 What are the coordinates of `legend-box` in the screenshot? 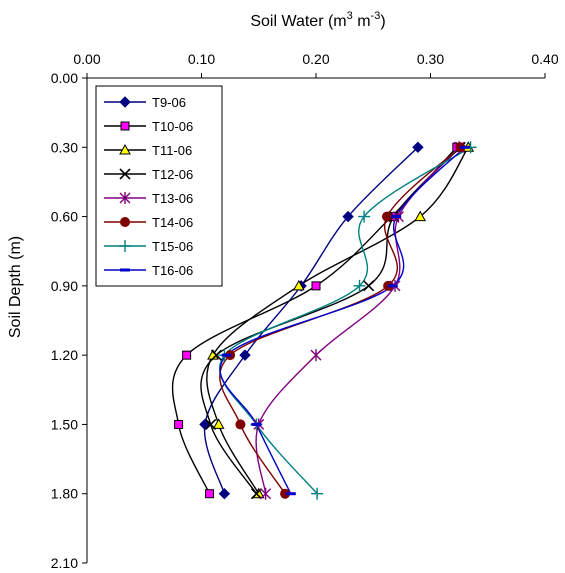 It's located at (159, 186).